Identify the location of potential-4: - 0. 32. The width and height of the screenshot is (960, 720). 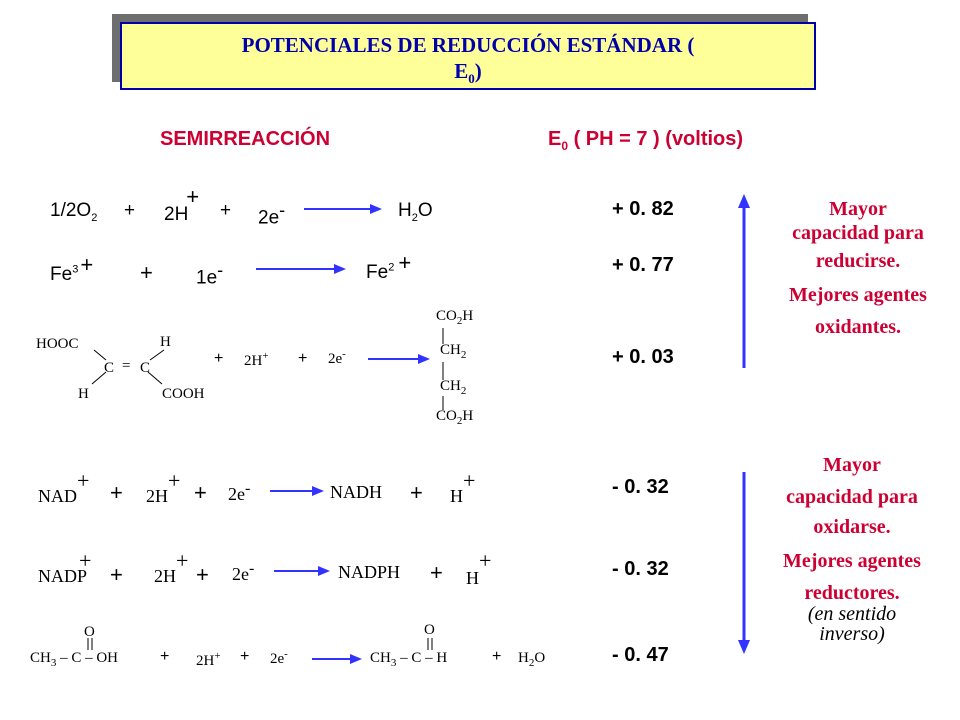
(640, 487).